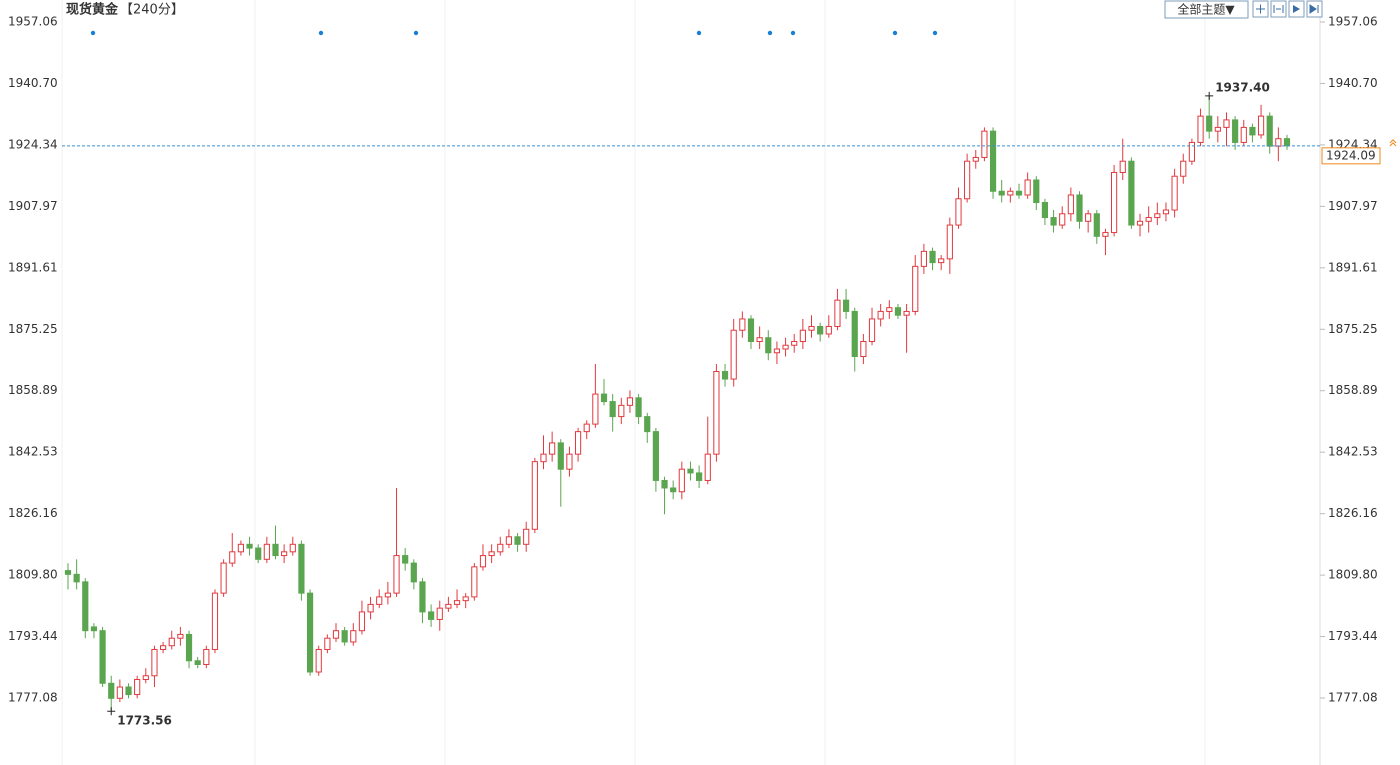  I want to click on y-tick-label: 1793.44, so click(33, 636).